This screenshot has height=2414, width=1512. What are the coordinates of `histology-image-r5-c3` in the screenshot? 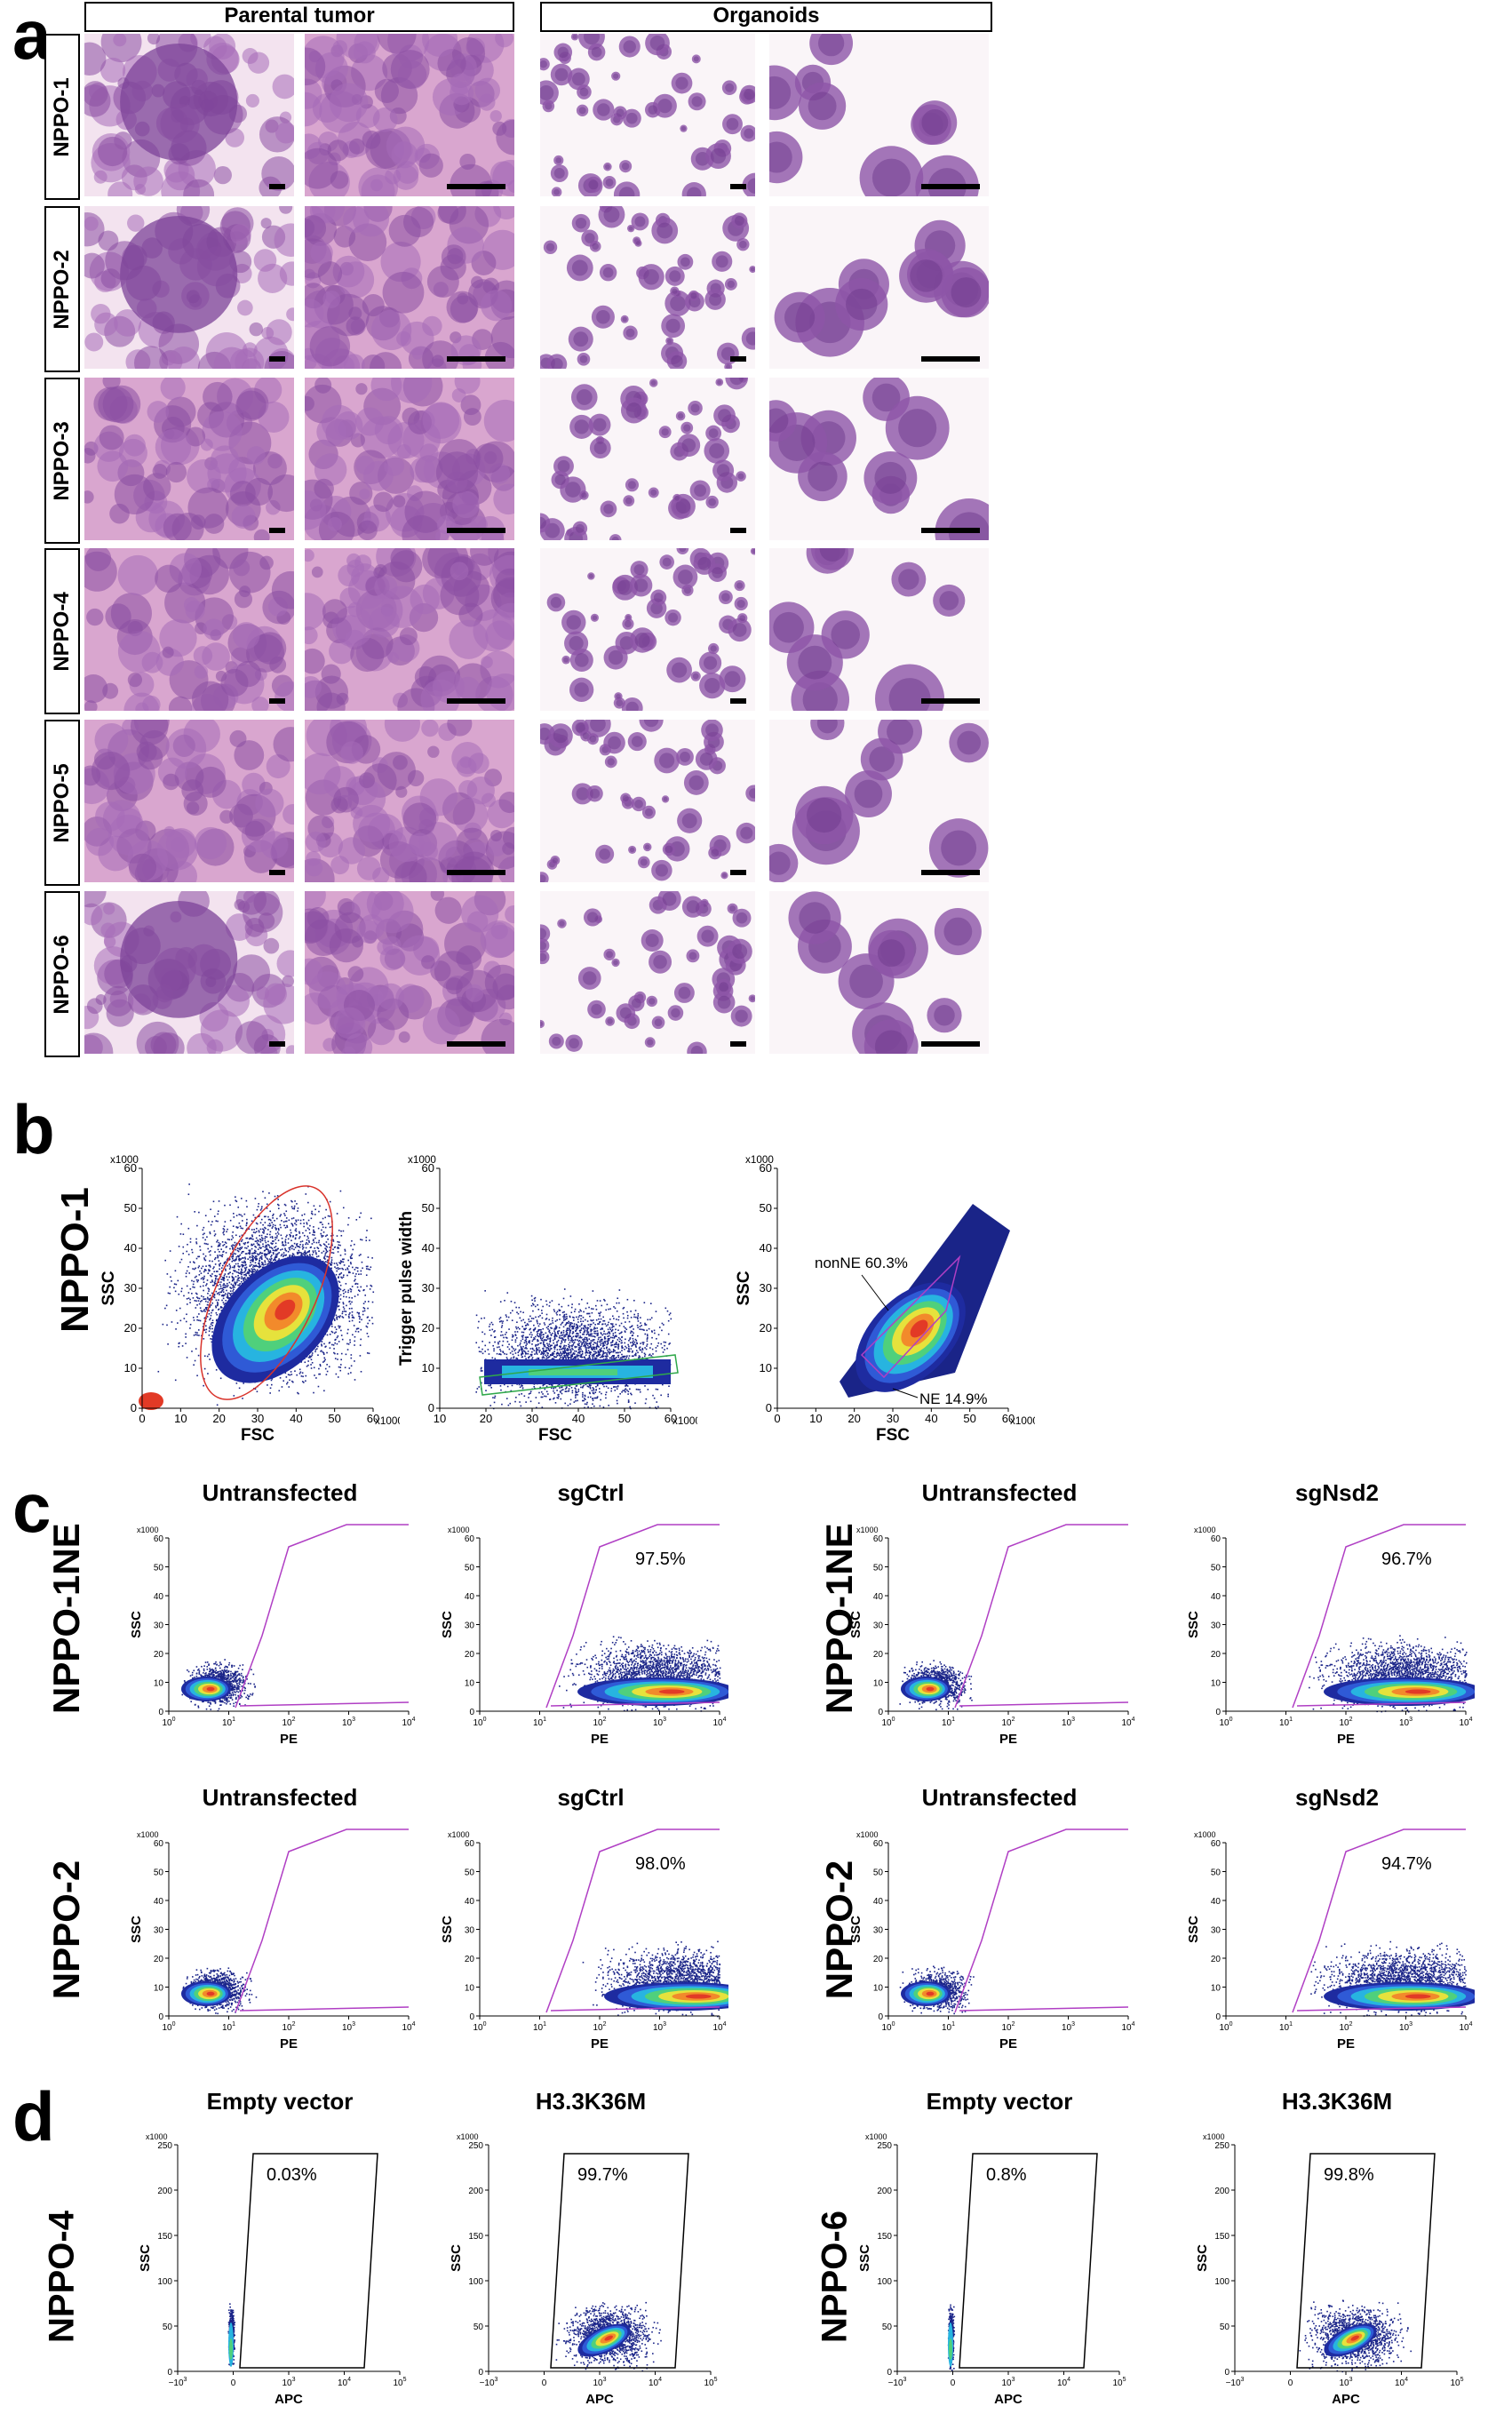 It's located at (647, 801).